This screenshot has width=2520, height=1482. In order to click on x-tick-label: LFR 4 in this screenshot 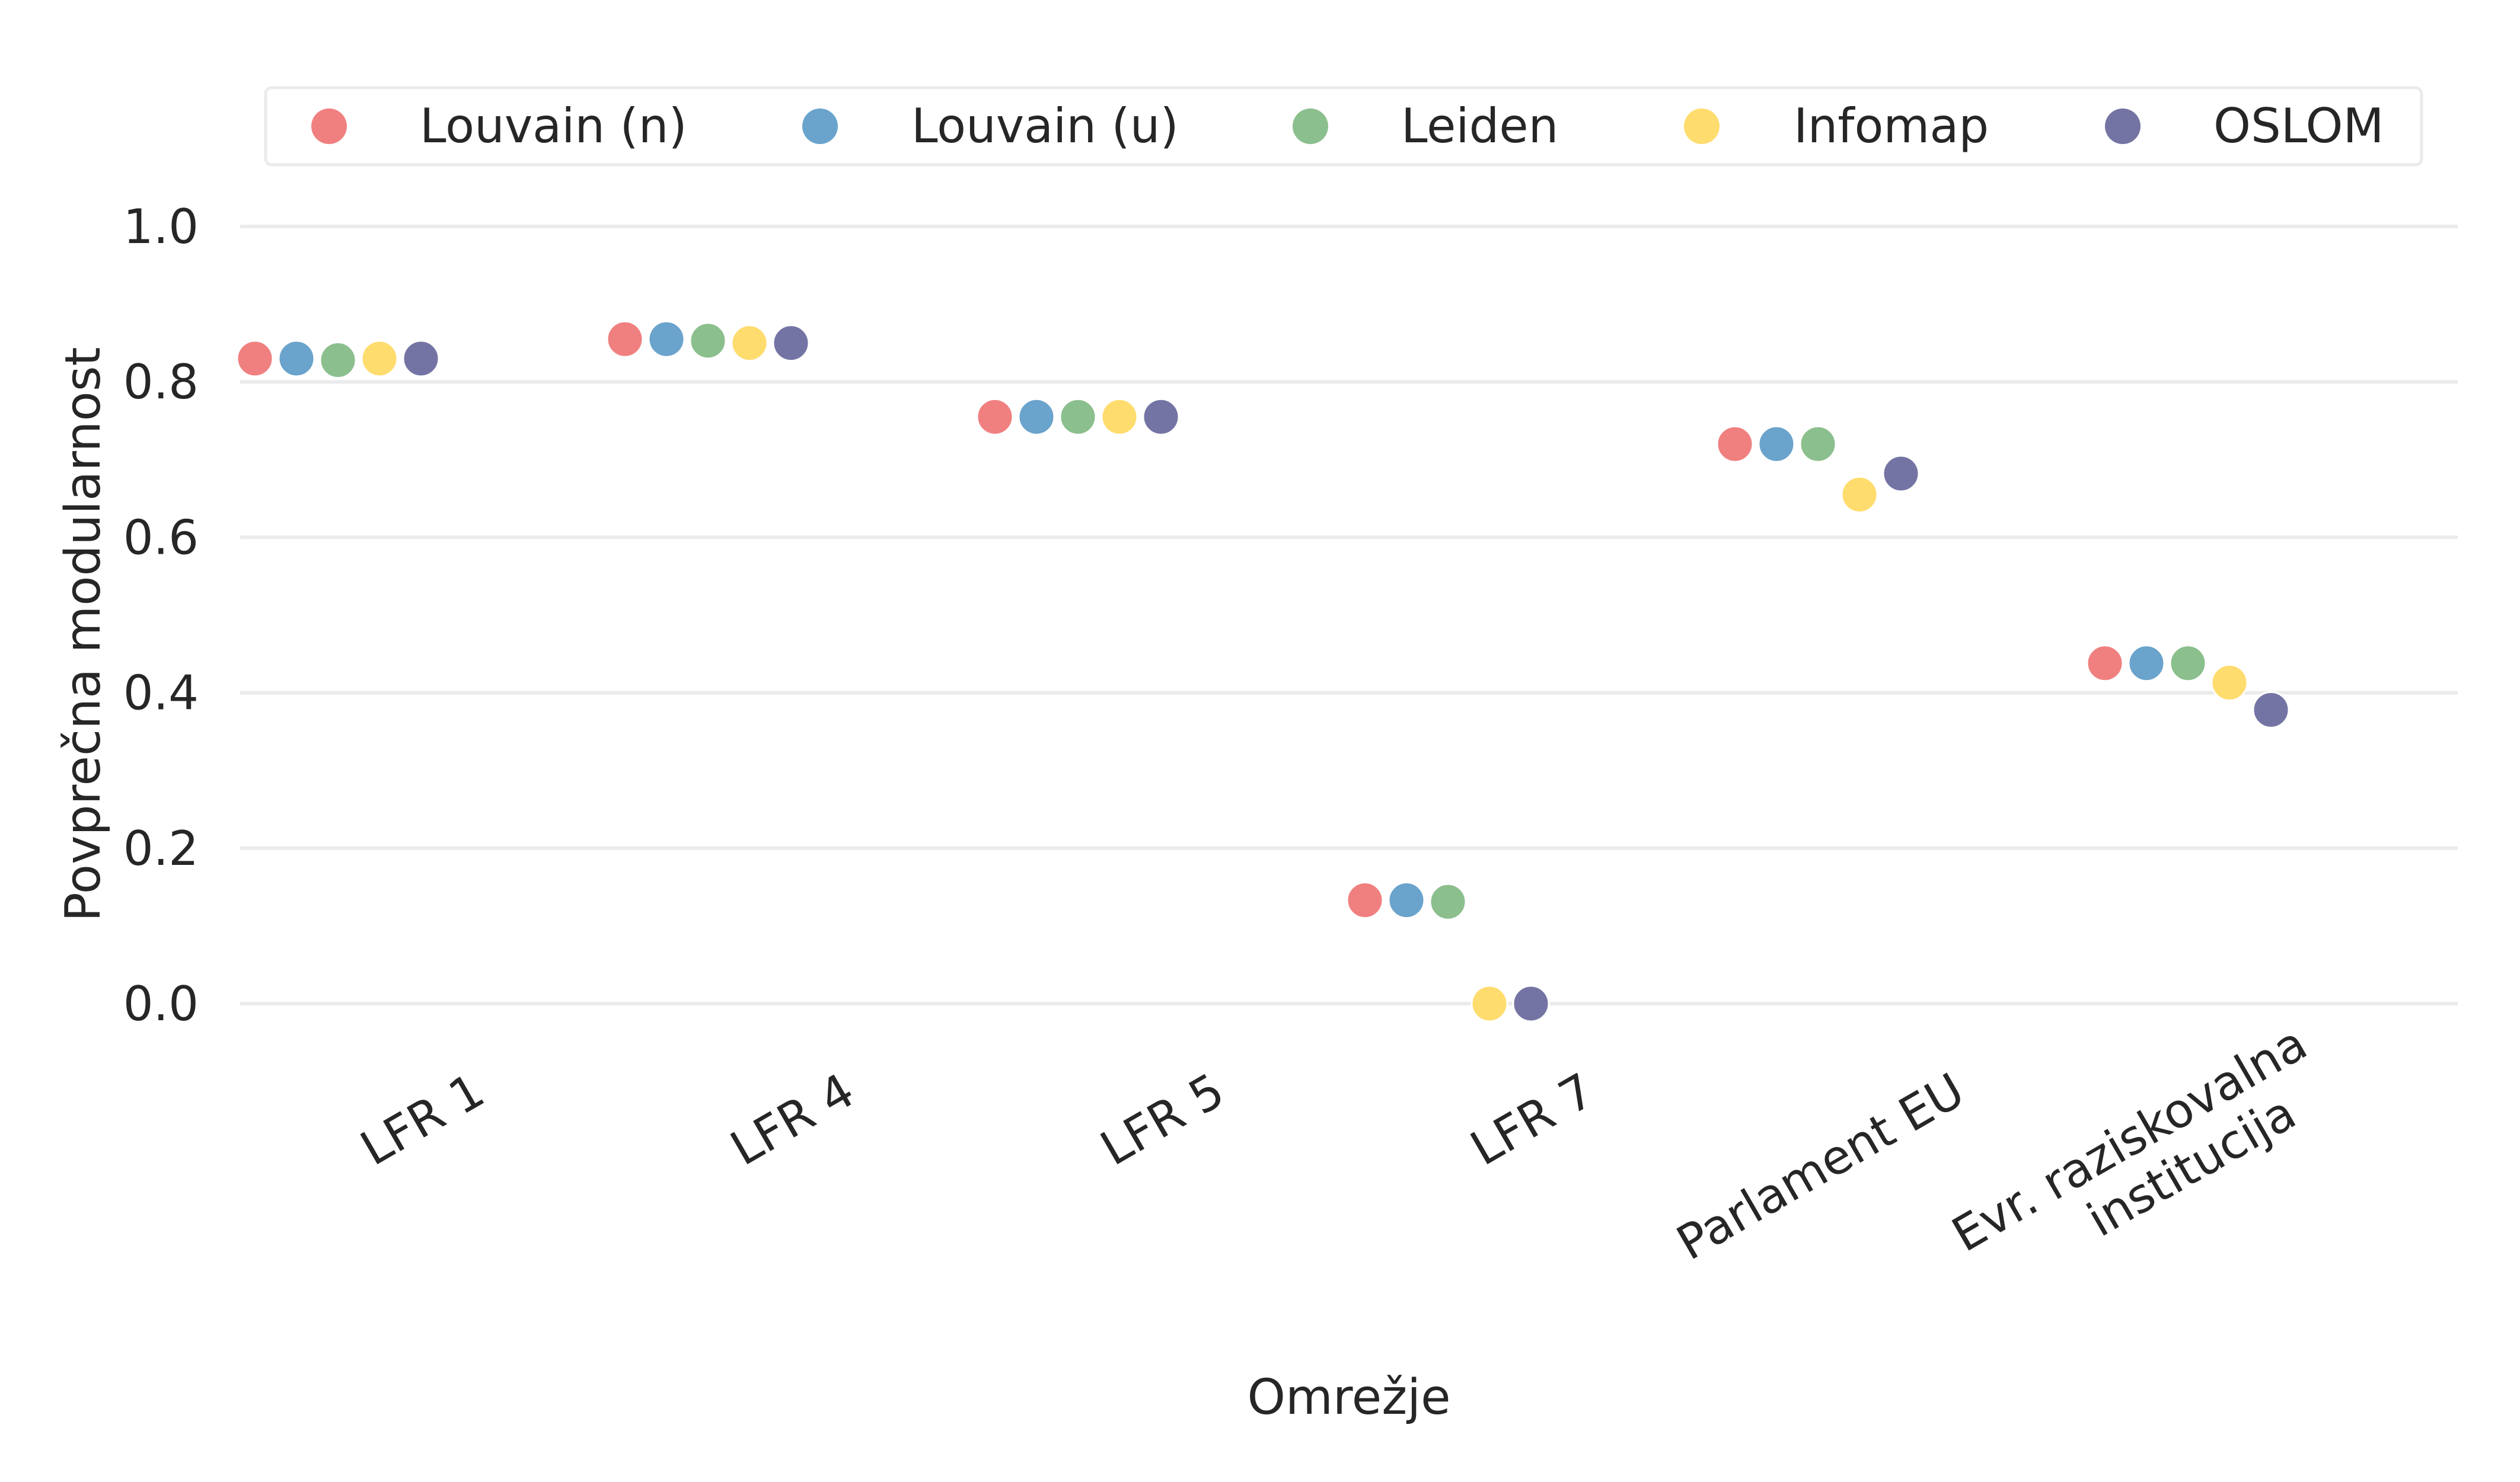, I will do `click(792, 1120)`.